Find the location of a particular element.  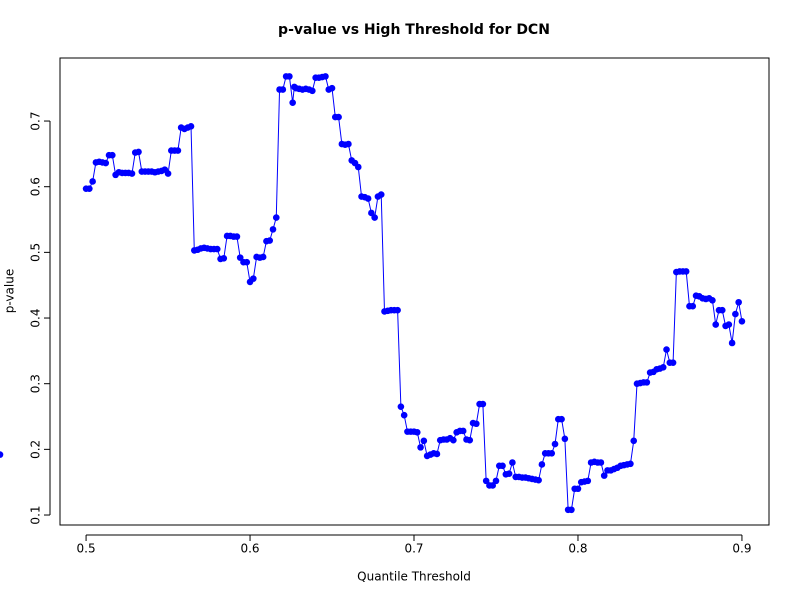

y-tick-label: 0.1 is located at coordinates (36, 514).